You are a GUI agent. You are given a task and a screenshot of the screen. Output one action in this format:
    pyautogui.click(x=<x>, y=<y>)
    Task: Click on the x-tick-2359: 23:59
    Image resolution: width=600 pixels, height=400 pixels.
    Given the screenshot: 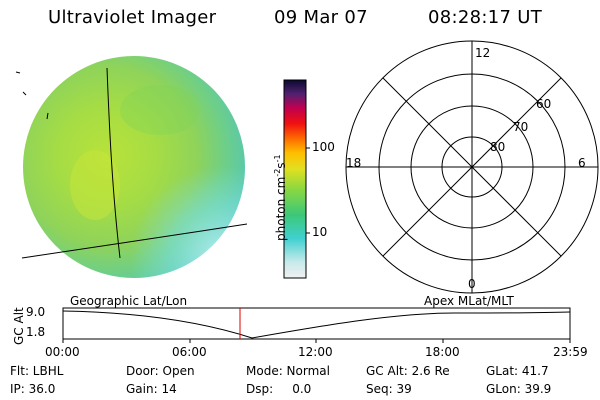 What is the action you would take?
    pyautogui.click(x=570, y=352)
    